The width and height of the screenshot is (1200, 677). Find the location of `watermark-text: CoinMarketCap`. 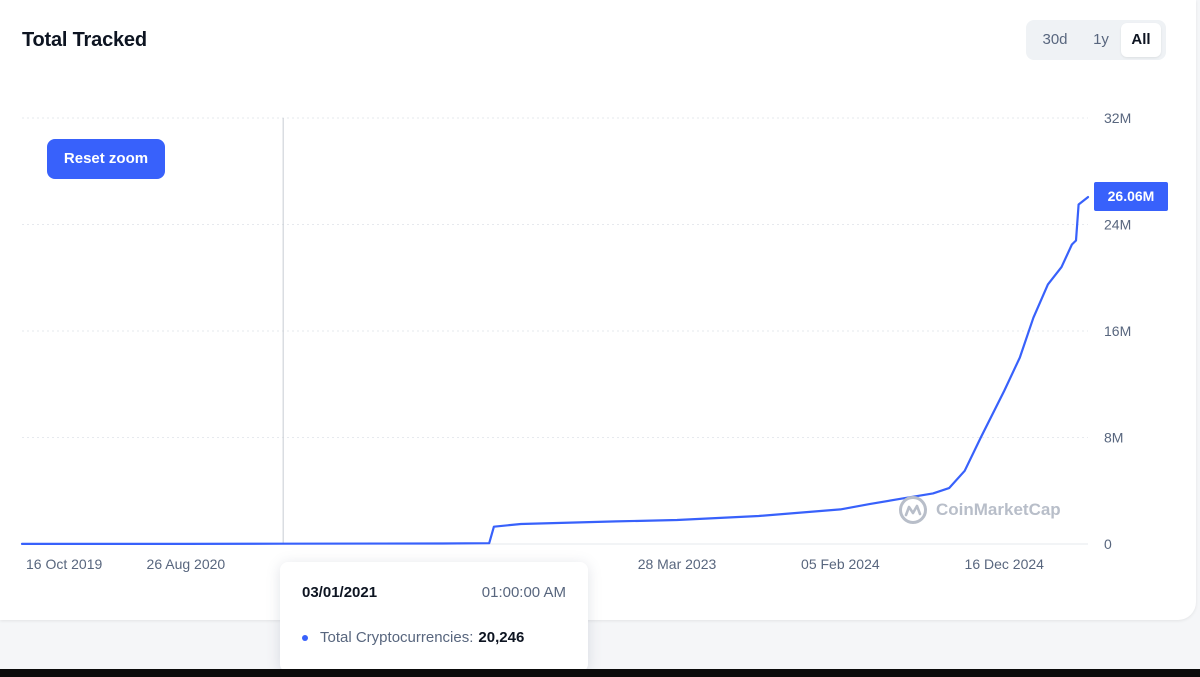

watermark-text: CoinMarketCap is located at coordinates (998, 509).